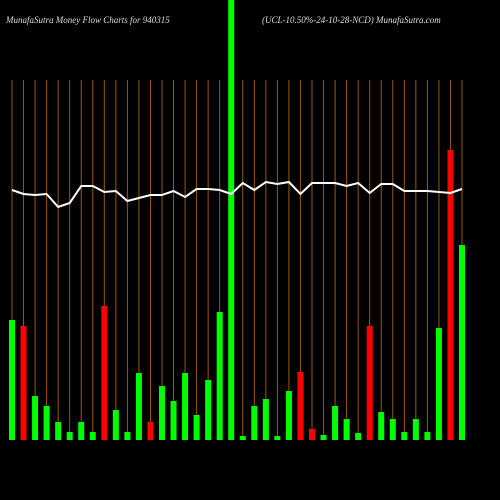  What do you see at coordinates (237, 194) in the screenshot?
I see `money-flow-line` at bounding box center [237, 194].